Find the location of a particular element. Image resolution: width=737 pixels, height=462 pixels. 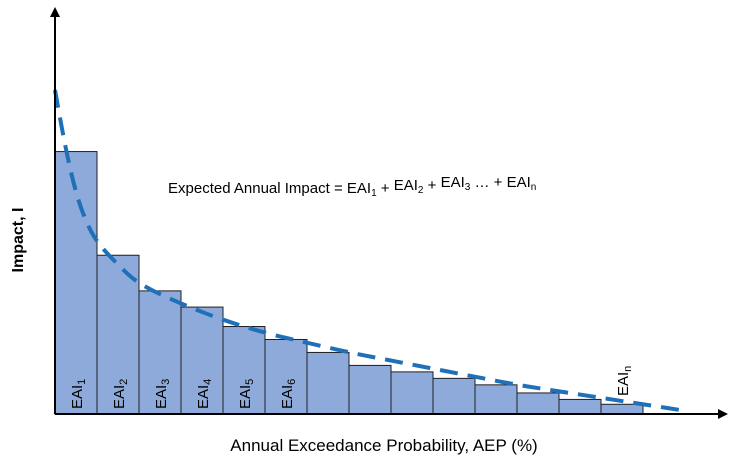

bar-label: EAI4 is located at coordinates (204, 394).